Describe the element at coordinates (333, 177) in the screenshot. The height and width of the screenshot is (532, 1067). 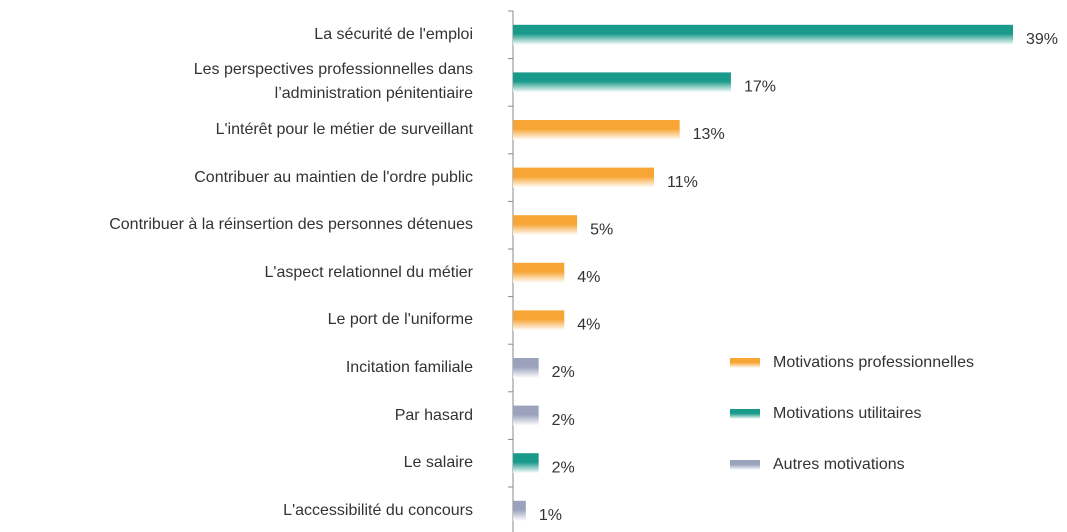
I see `category-label: Contribuer au maintien de l'ordre public` at that location.